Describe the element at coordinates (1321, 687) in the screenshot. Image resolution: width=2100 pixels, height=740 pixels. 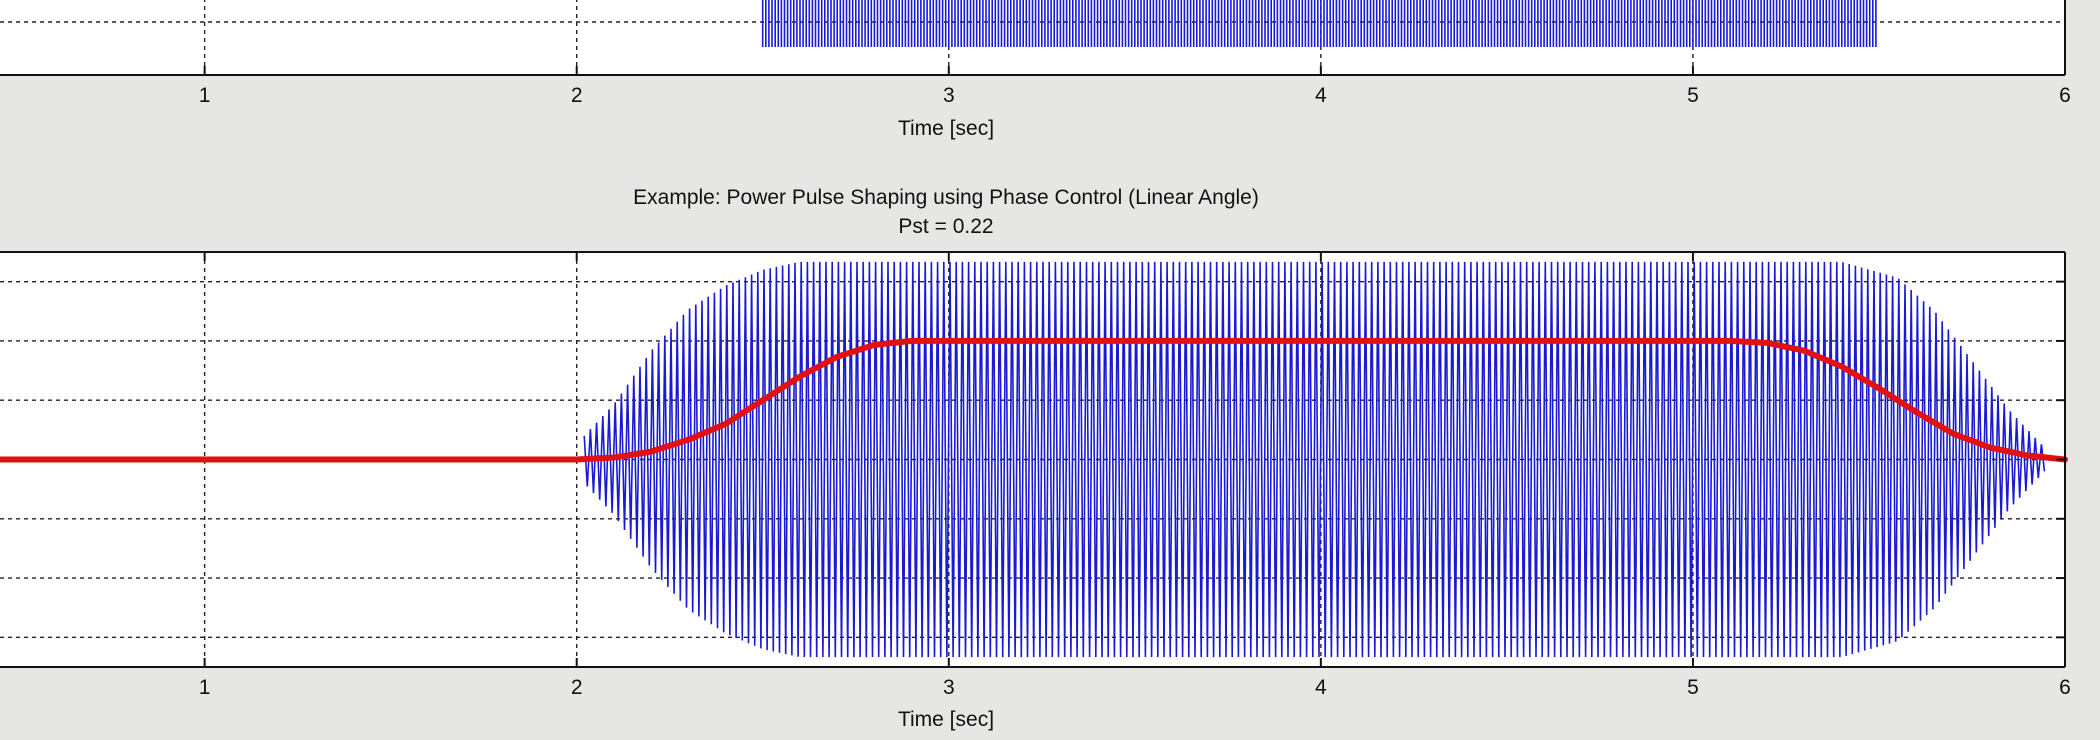
I see `bottom-x-tick-label: 4` at that location.